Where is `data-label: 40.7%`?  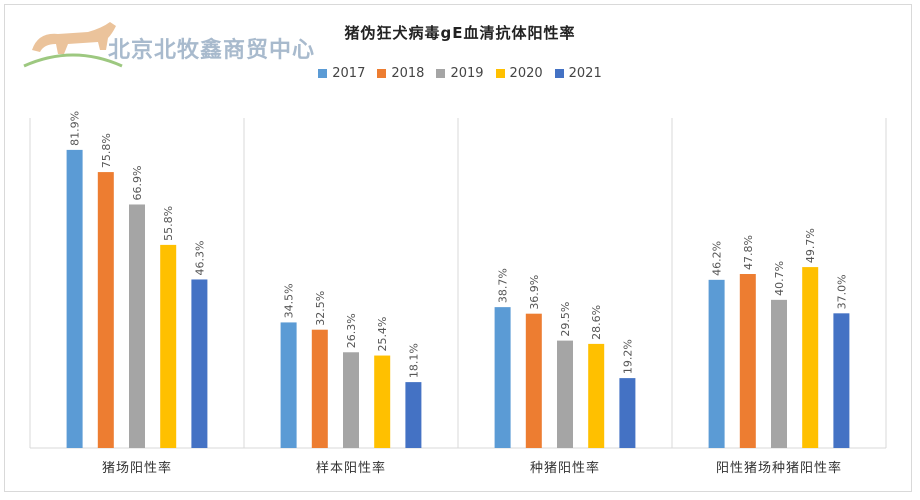 data-label: 40.7% is located at coordinates (779, 278).